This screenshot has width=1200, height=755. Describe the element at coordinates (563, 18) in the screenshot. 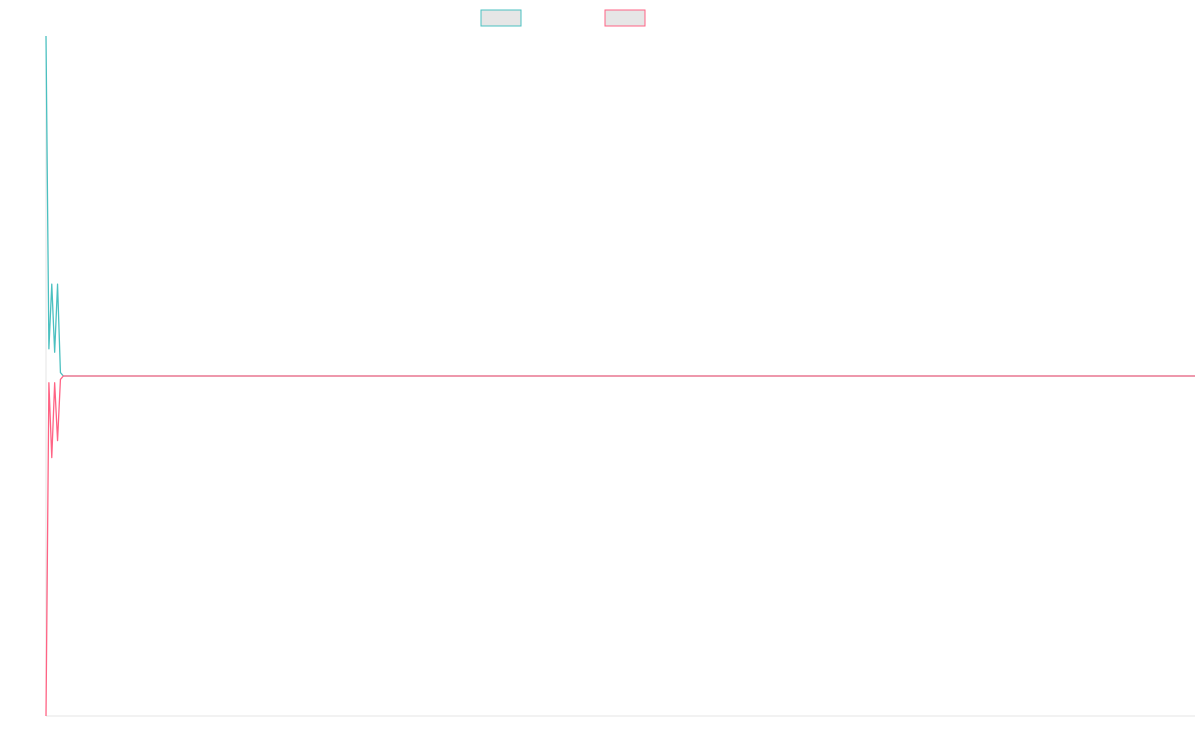

I see `legend` at that location.